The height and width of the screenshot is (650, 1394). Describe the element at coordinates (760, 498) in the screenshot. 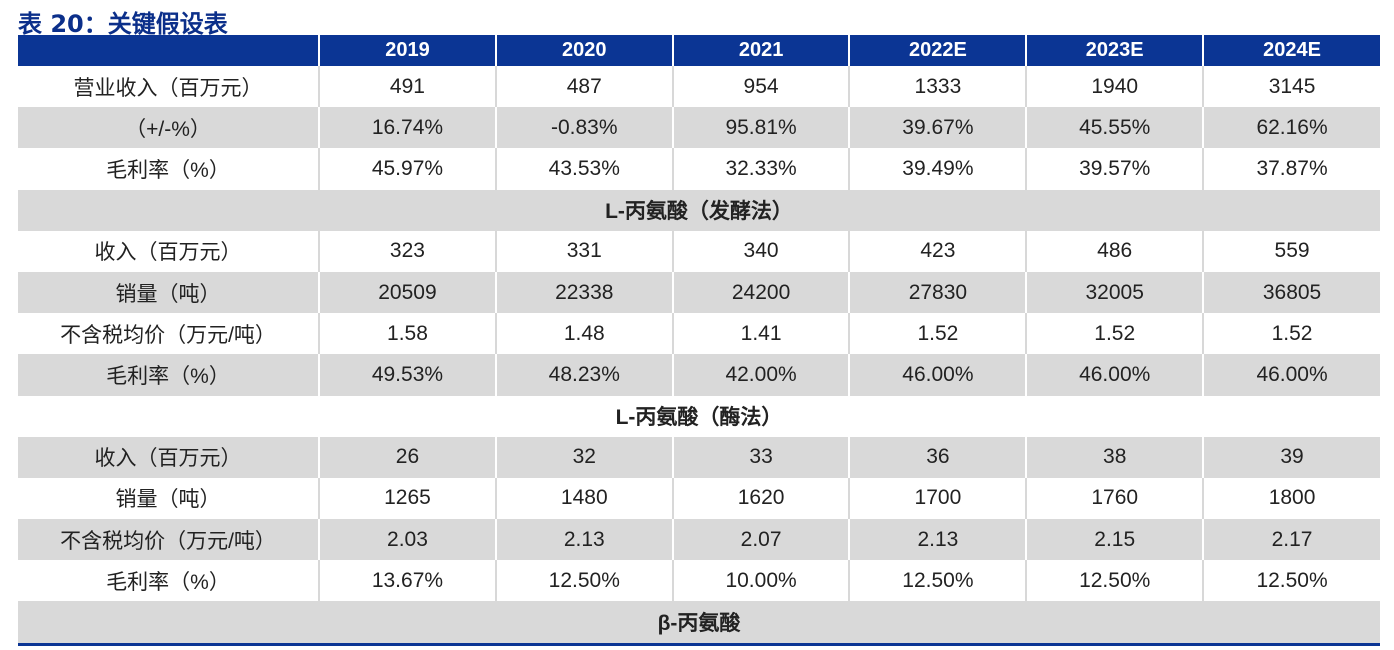

I see `table-cell: 1620` at that location.